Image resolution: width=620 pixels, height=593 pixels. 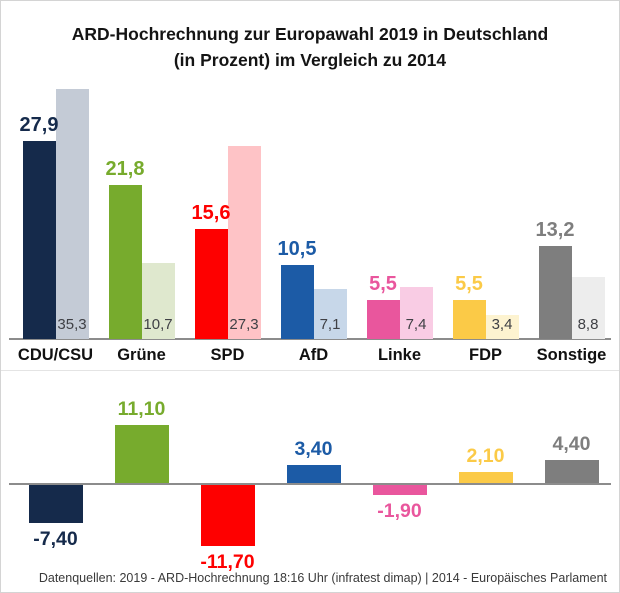 What do you see at coordinates (158, 324) in the screenshot?
I see `value-2014-gruene: 10,7` at bounding box center [158, 324].